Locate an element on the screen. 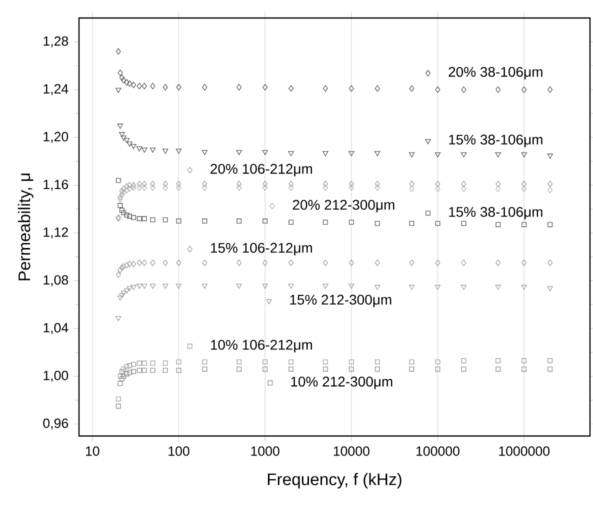 The width and height of the screenshot is (593, 506). x-tick-label: 100 is located at coordinates (179, 451).